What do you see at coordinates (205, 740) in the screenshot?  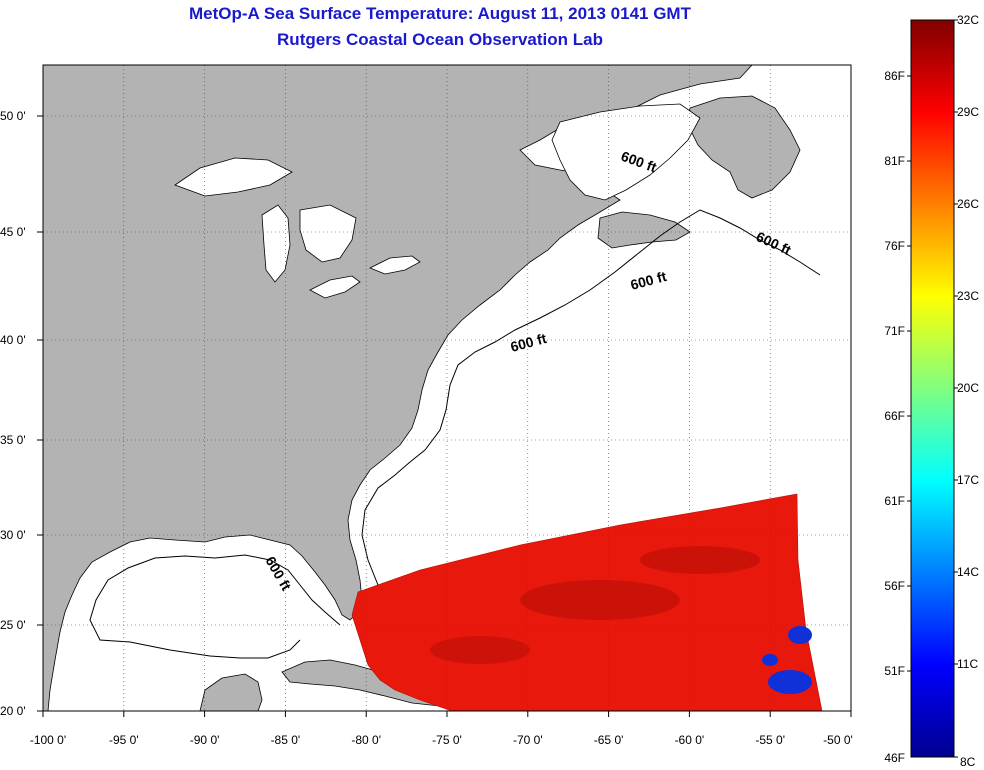 I see `x-tick-label: -90 0'` at bounding box center [205, 740].